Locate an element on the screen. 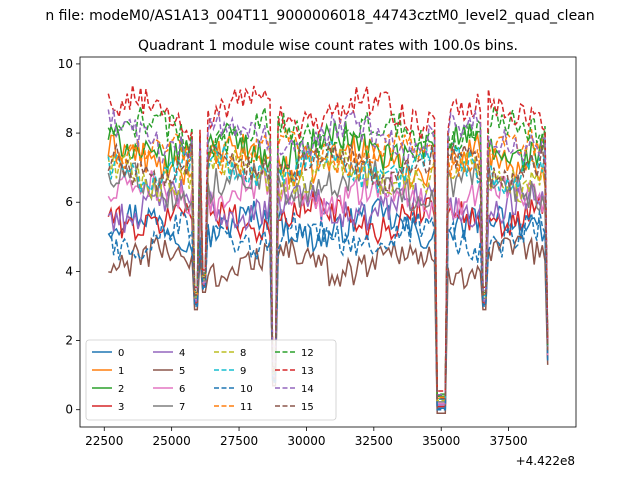 The image size is (640, 480). y-tick-label: 8 is located at coordinates (69, 133).